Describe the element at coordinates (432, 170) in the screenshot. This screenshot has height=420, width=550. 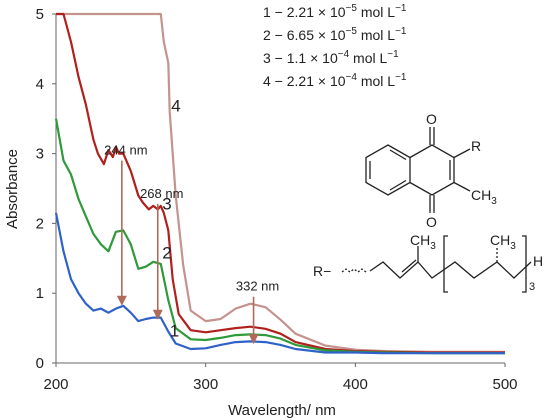
I see `quinone-ring` at that location.